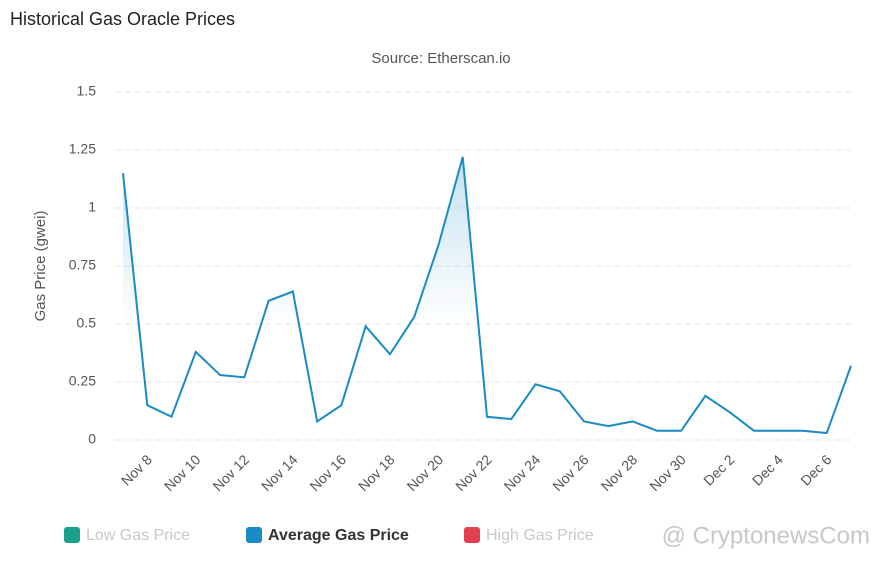 The height and width of the screenshot is (567, 882). What do you see at coordinates (40, 266) in the screenshot?
I see `y-axis-title: Gas Price (gwei)` at bounding box center [40, 266].